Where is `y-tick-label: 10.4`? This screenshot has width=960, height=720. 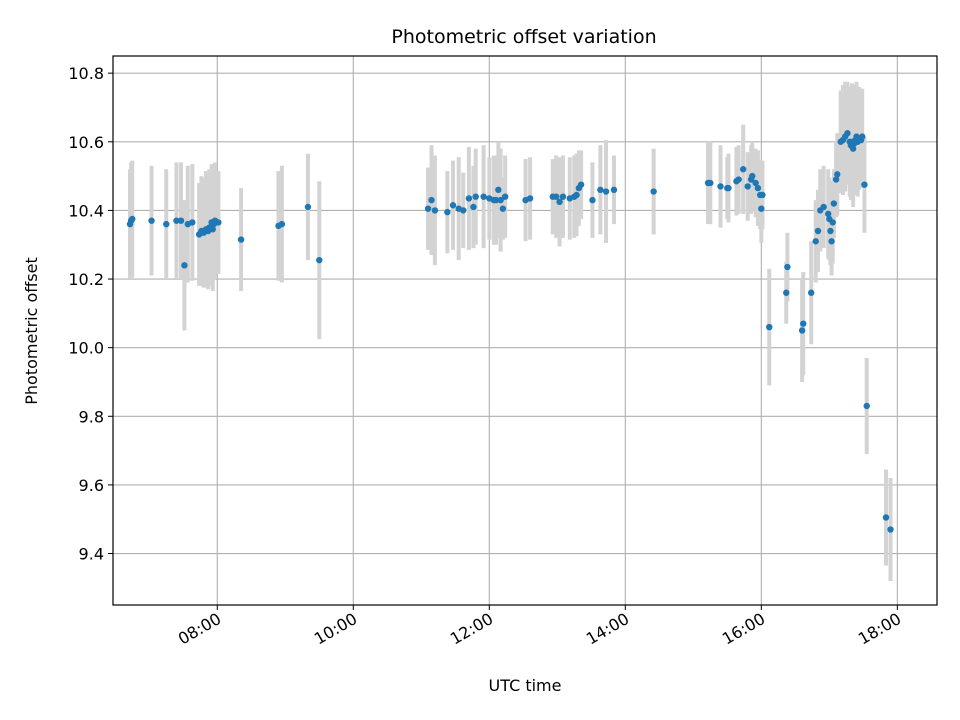 y-tick-label: 10.4 is located at coordinates (86, 210).